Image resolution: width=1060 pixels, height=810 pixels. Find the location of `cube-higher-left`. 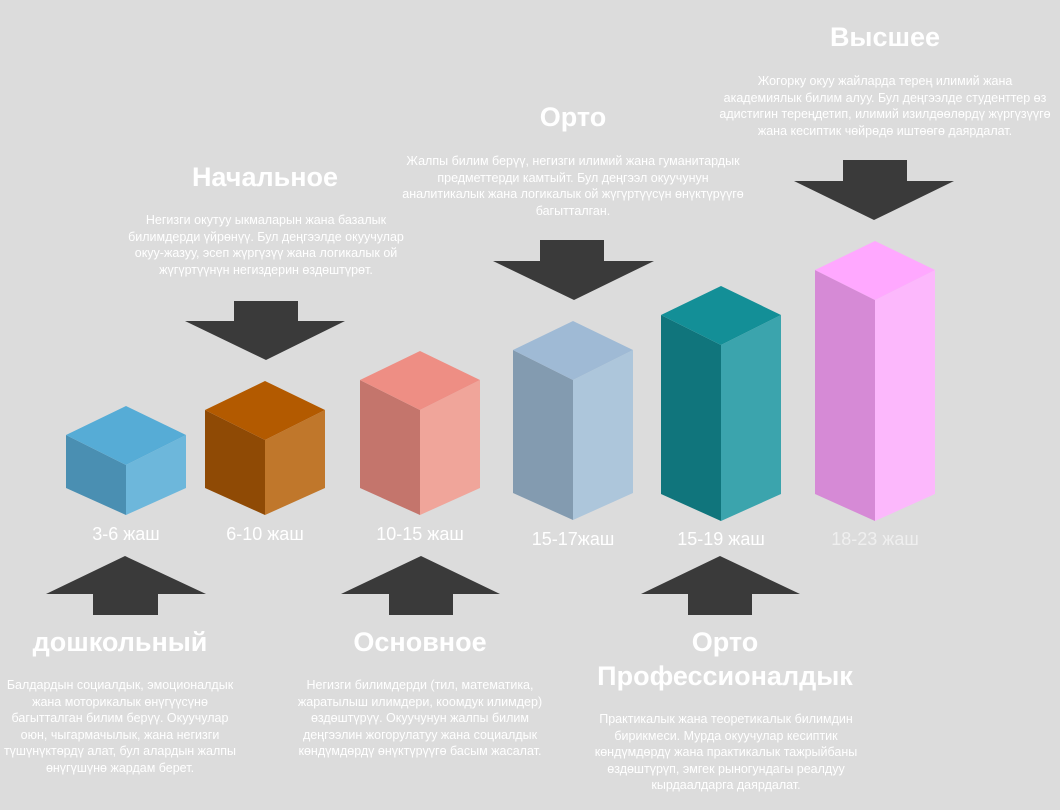

cube-higher-left is located at coordinates (845, 395).